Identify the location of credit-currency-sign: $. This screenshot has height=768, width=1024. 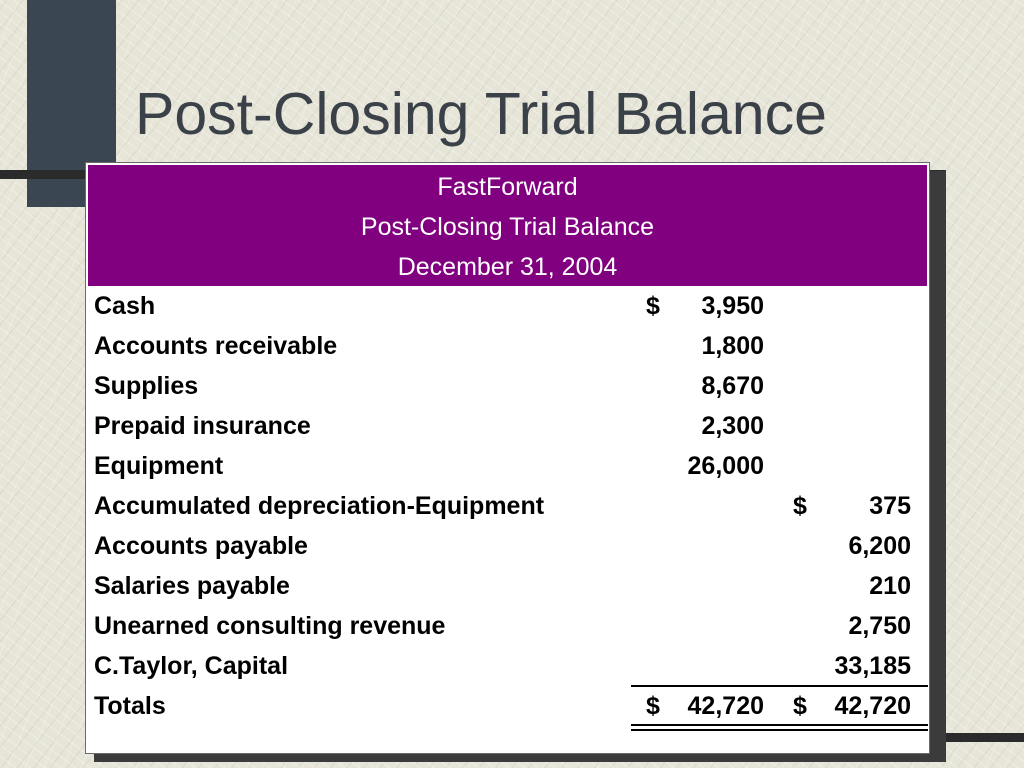
(800, 506).